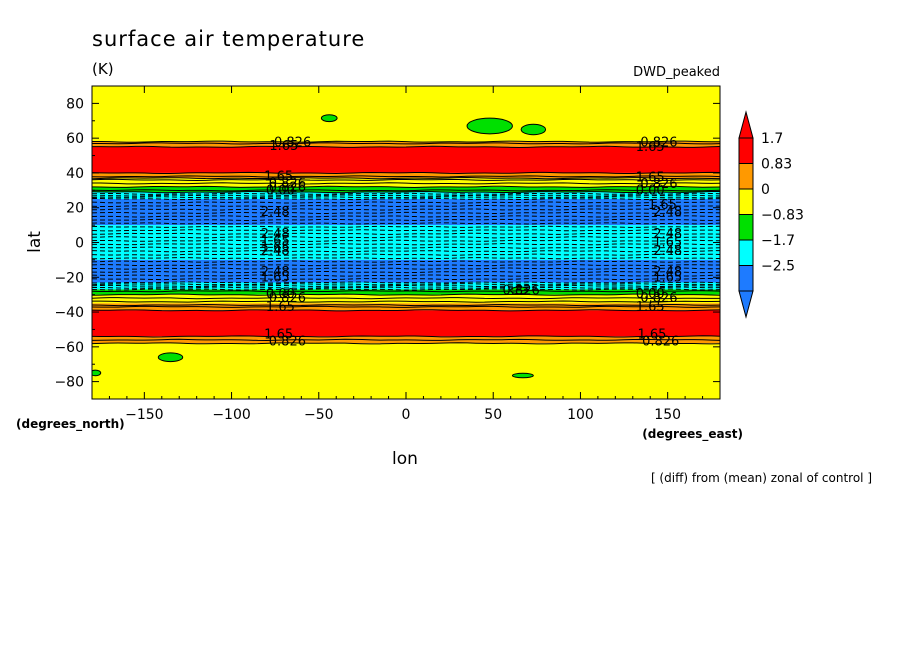  Describe the element at coordinates (667, 212) in the screenshot. I see `contour-label-13: 2.48` at that location.